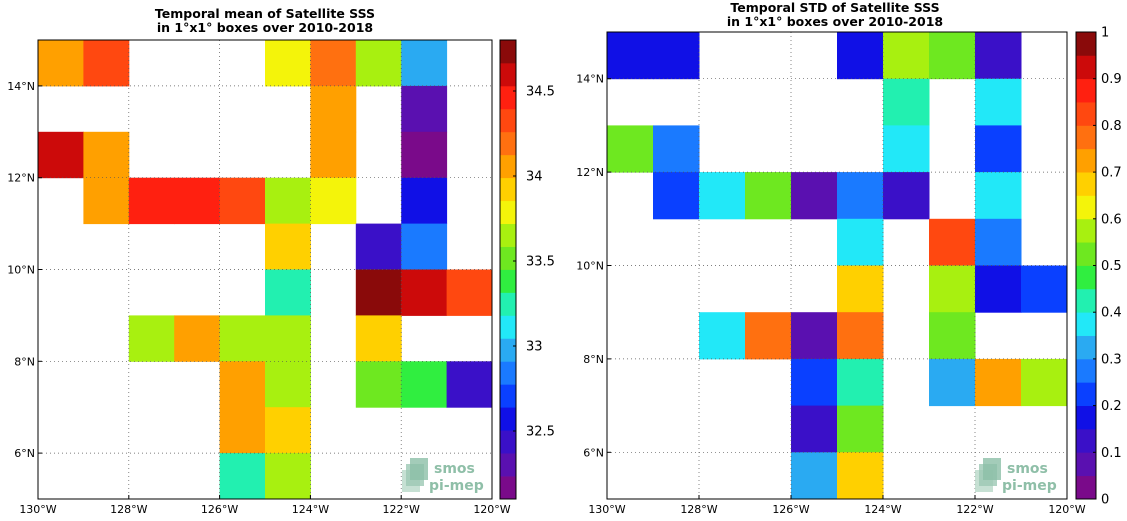  I want to click on watermark-smos-text: smos, so click(1027, 469).